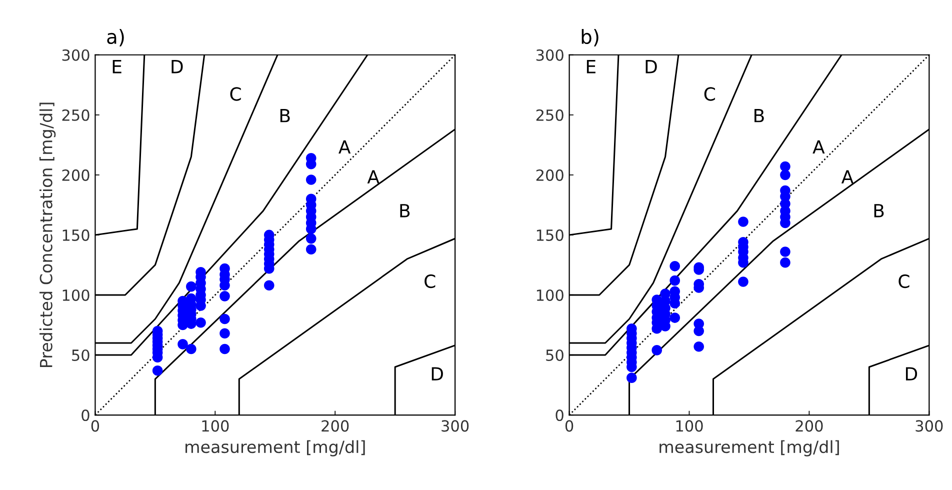 The image size is (952, 490). What do you see at coordinates (47, 235) in the screenshot?
I see `y-axis-title: Predicted Concentration [mg/dl]` at bounding box center [47, 235].